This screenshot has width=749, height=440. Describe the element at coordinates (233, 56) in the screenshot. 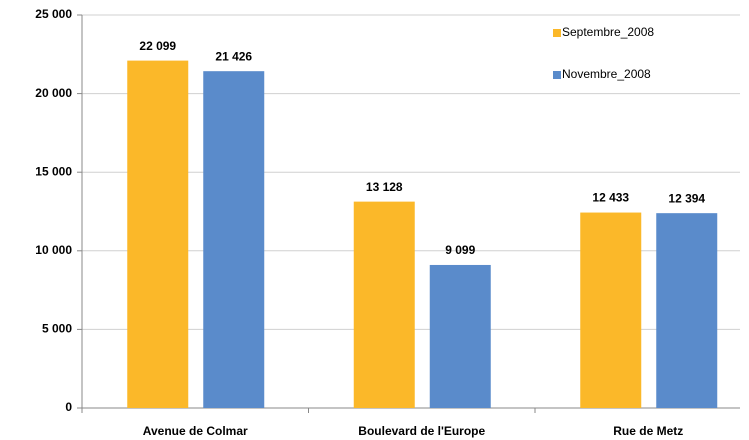

I see `value-label: 21 426` at that location.